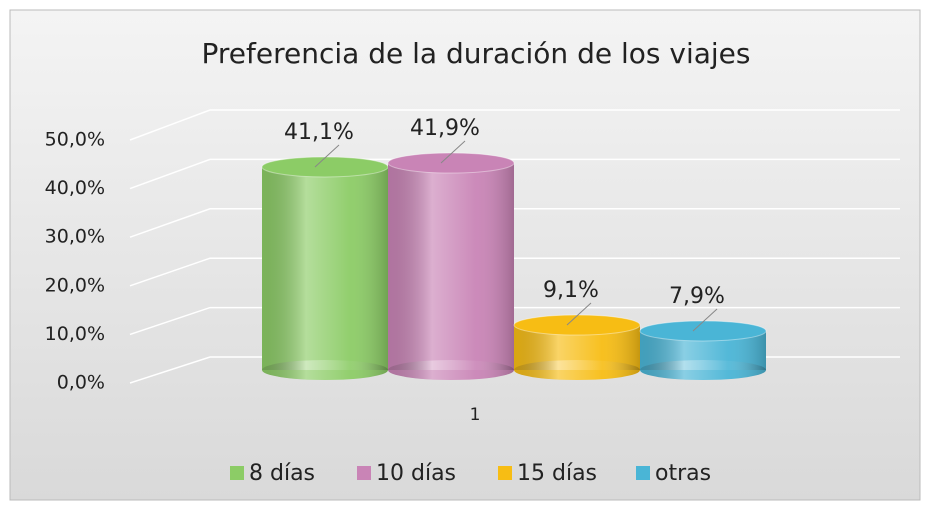 Image resolution: width=933 pixels, height=511 pixels. I want to click on legend-label: otras, so click(683, 473).